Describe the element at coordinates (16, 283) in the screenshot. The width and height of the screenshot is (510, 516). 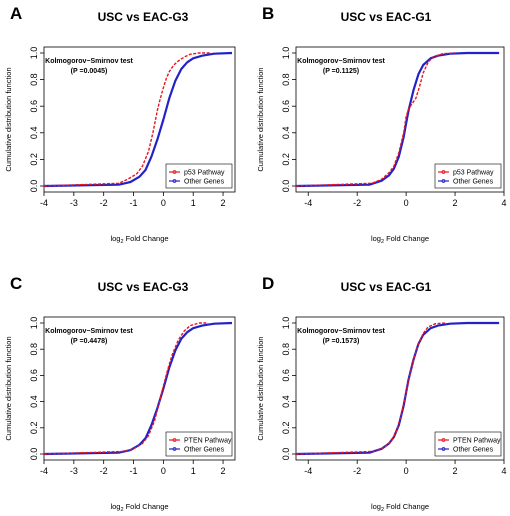
I see `panel-letter: C` at that location.